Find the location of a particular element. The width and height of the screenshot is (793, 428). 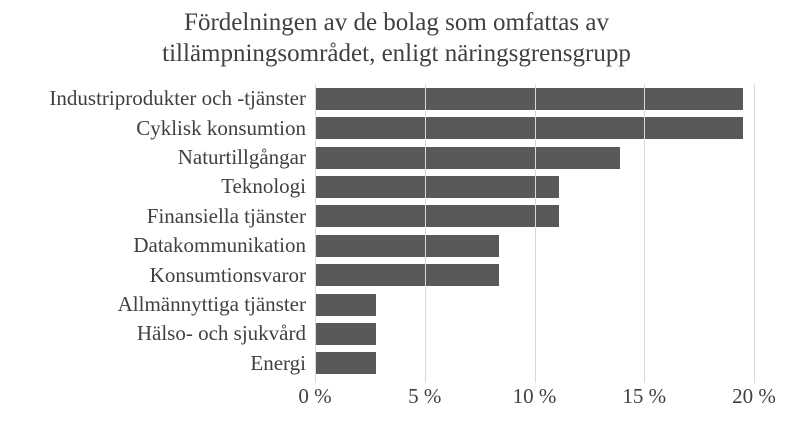

x-tick-label: 10 % is located at coordinates (534, 396).